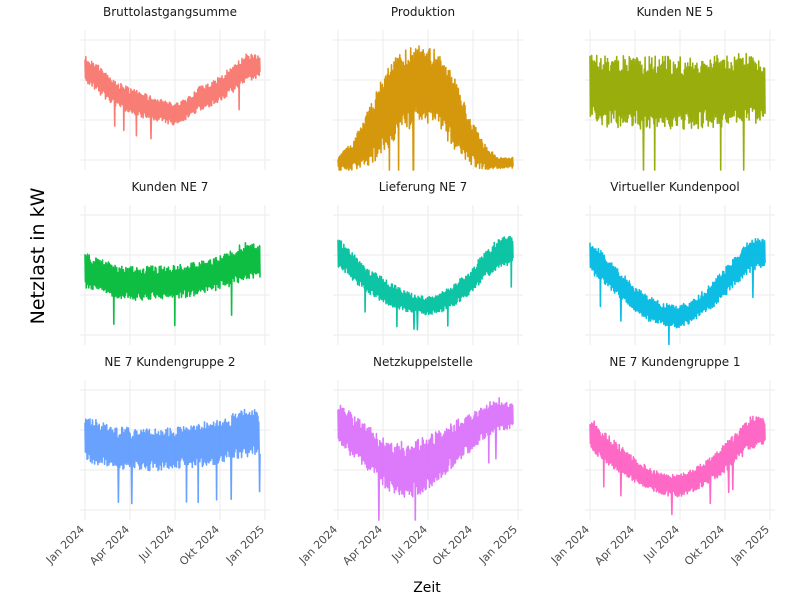 This screenshot has height=602, width=808. Describe the element at coordinates (38, 255) in the screenshot. I see `y-axis-label: Netzlast in kW` at that location.